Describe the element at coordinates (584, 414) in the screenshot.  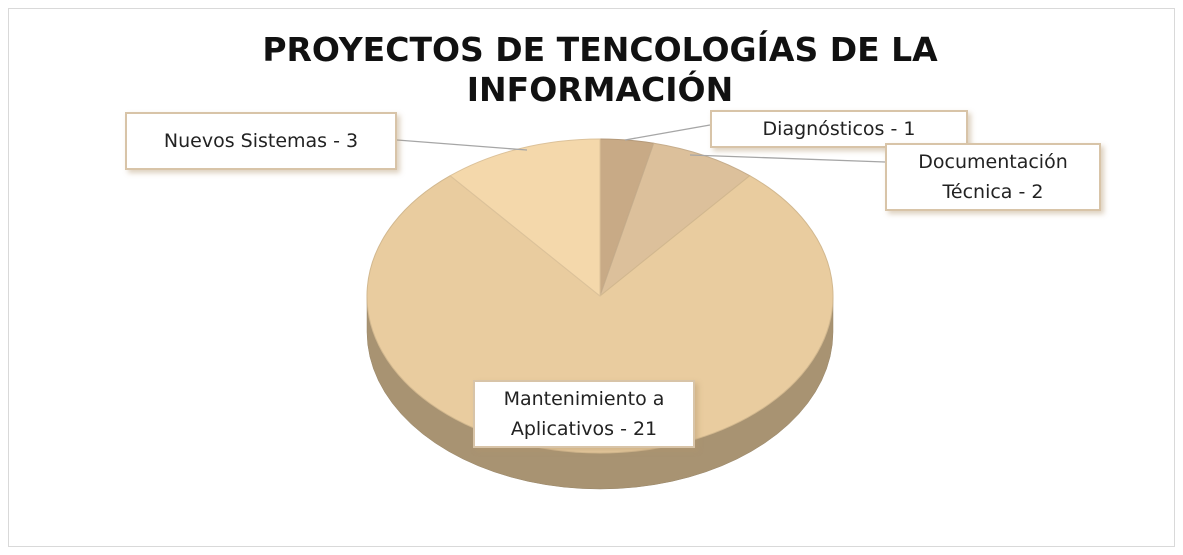
I see `data-label: Mantenimiento a Aplicativos - 21` at that location.